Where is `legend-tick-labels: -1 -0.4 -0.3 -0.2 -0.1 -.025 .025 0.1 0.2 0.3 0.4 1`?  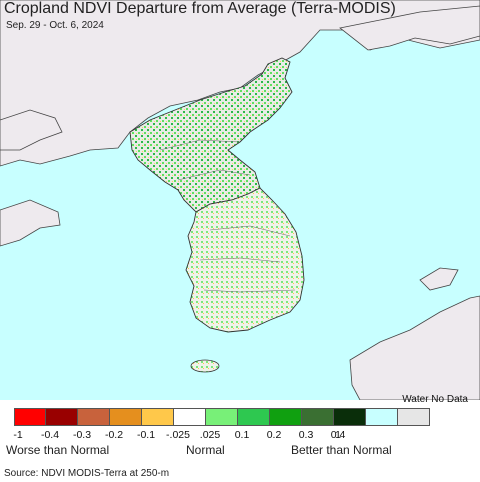 legend-tick-labels: -1 -0.4 -0.3 -0.2 -0.1 -.025 .025 0.1 0.2 0.3 0.4 1 is located at coordinates (240, 436).